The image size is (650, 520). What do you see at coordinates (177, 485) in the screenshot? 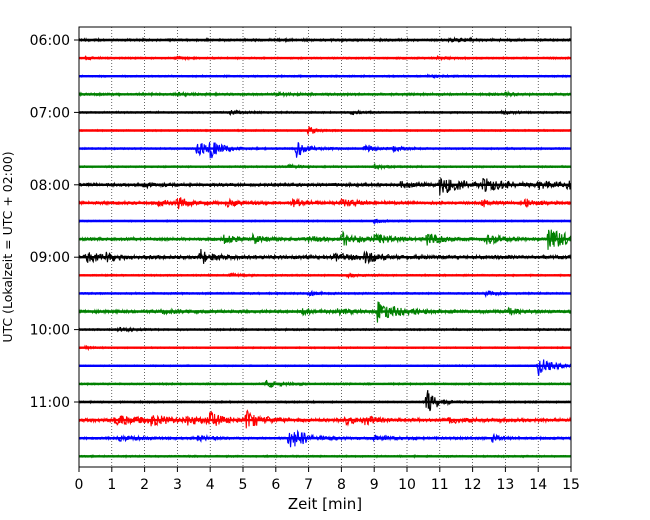
I see `x-tick-label-3: 3` at bounding box center [177, 485].